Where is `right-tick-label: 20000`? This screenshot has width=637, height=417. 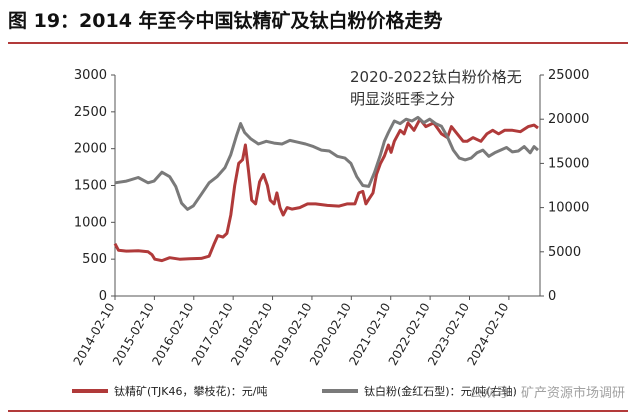 right-tick-label: 20000 is located at coordinates (568, 119).